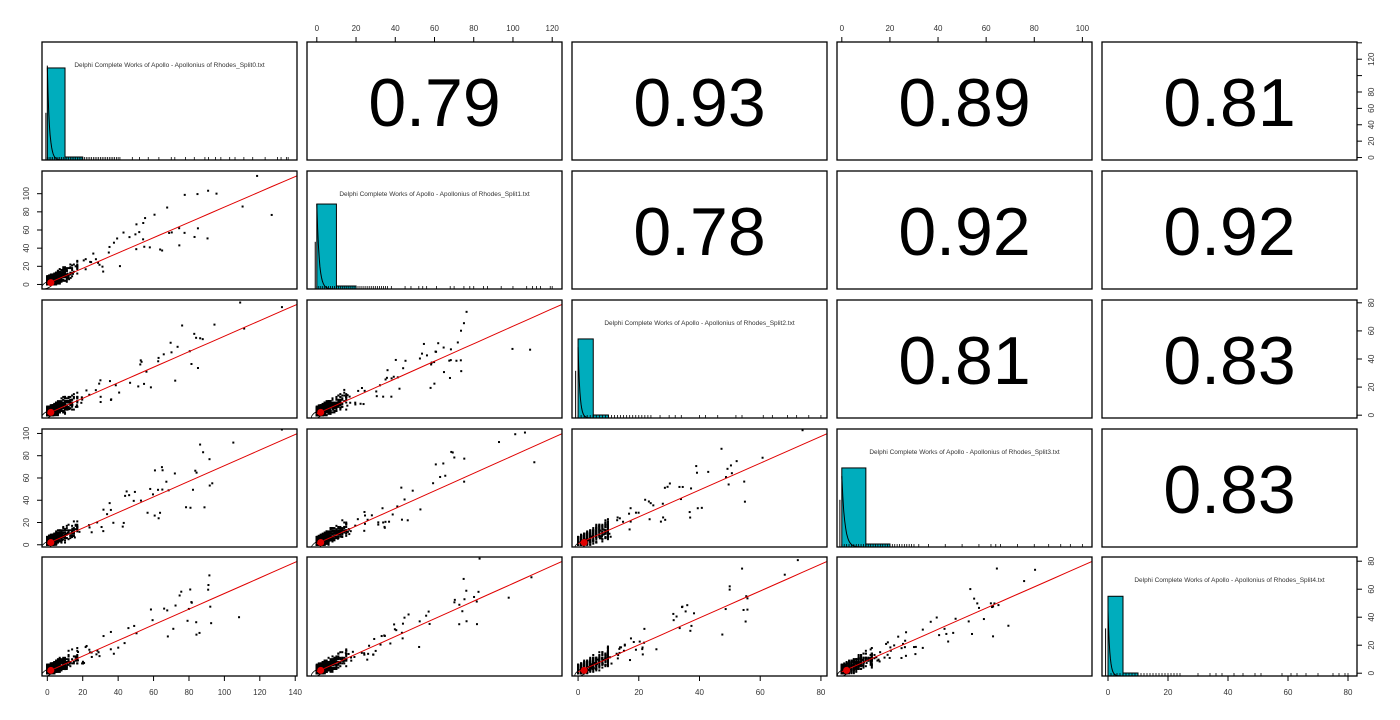 Image resolution: width=1400 pixels, height=720 pixels. I want to click on correlation-panel-Split0-Split2: 0.93, so click(699, 101).